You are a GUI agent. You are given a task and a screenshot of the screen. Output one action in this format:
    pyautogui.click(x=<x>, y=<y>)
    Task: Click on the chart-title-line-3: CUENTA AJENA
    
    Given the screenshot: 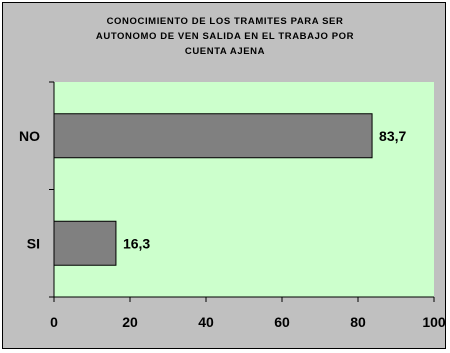 What is the action you would take?
    pyautogui.click(x=225, y=51)
    